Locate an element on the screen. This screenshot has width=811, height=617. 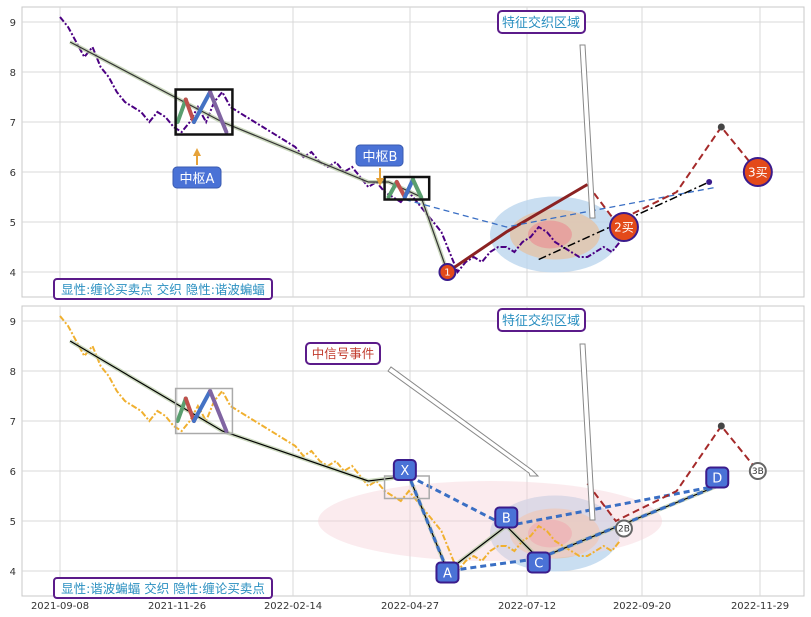
center-a-box: 中枢A is located at coordinates (197, 177).